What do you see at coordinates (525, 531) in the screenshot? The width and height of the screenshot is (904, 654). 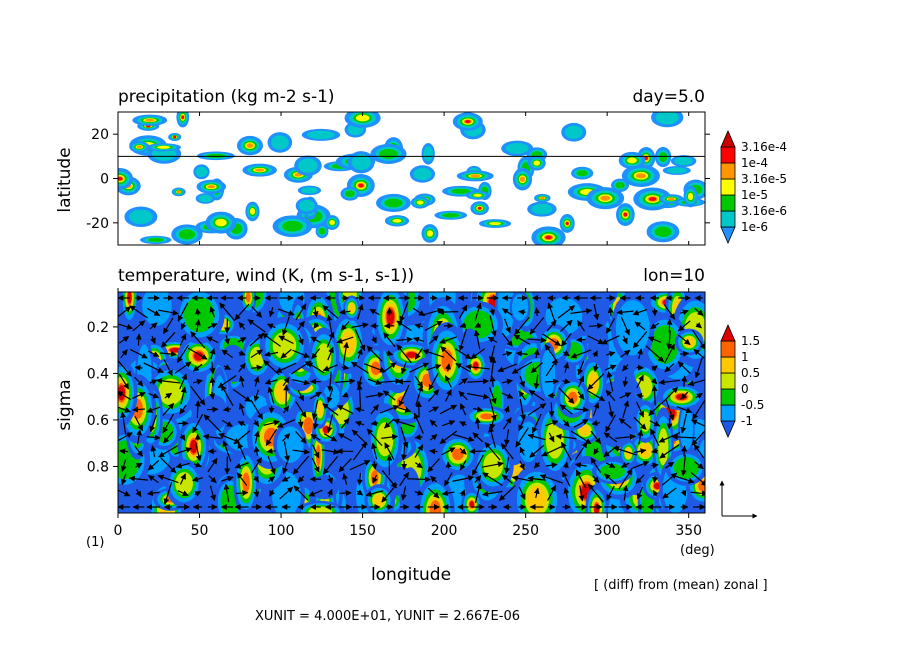 I see `x-tick-label: 250` at bounding box center [525, 531].